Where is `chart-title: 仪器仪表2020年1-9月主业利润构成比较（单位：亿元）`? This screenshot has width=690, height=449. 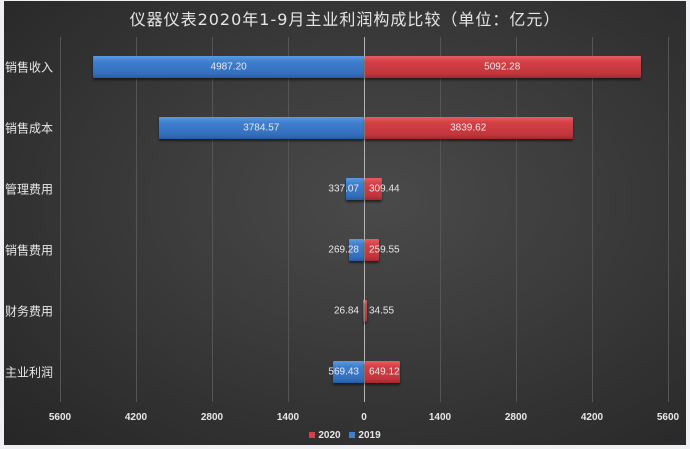
chart-title: 仪器仪表2020年1-9月主业利润构成比较（单位：亿元） is located at coordinates (345, 19).